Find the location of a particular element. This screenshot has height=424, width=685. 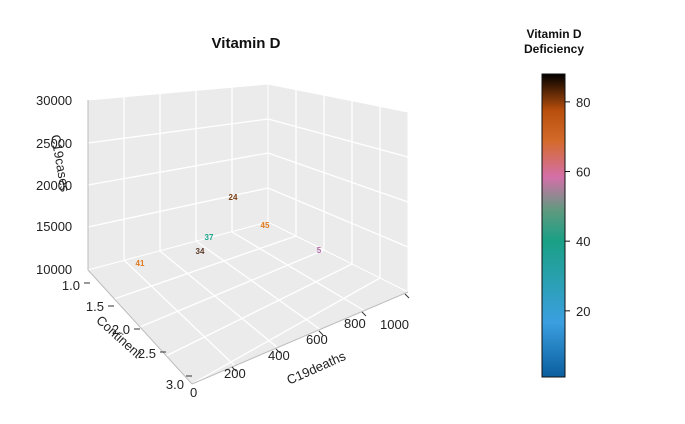

z-tick: 30000 is located at coordinates (54, 100).